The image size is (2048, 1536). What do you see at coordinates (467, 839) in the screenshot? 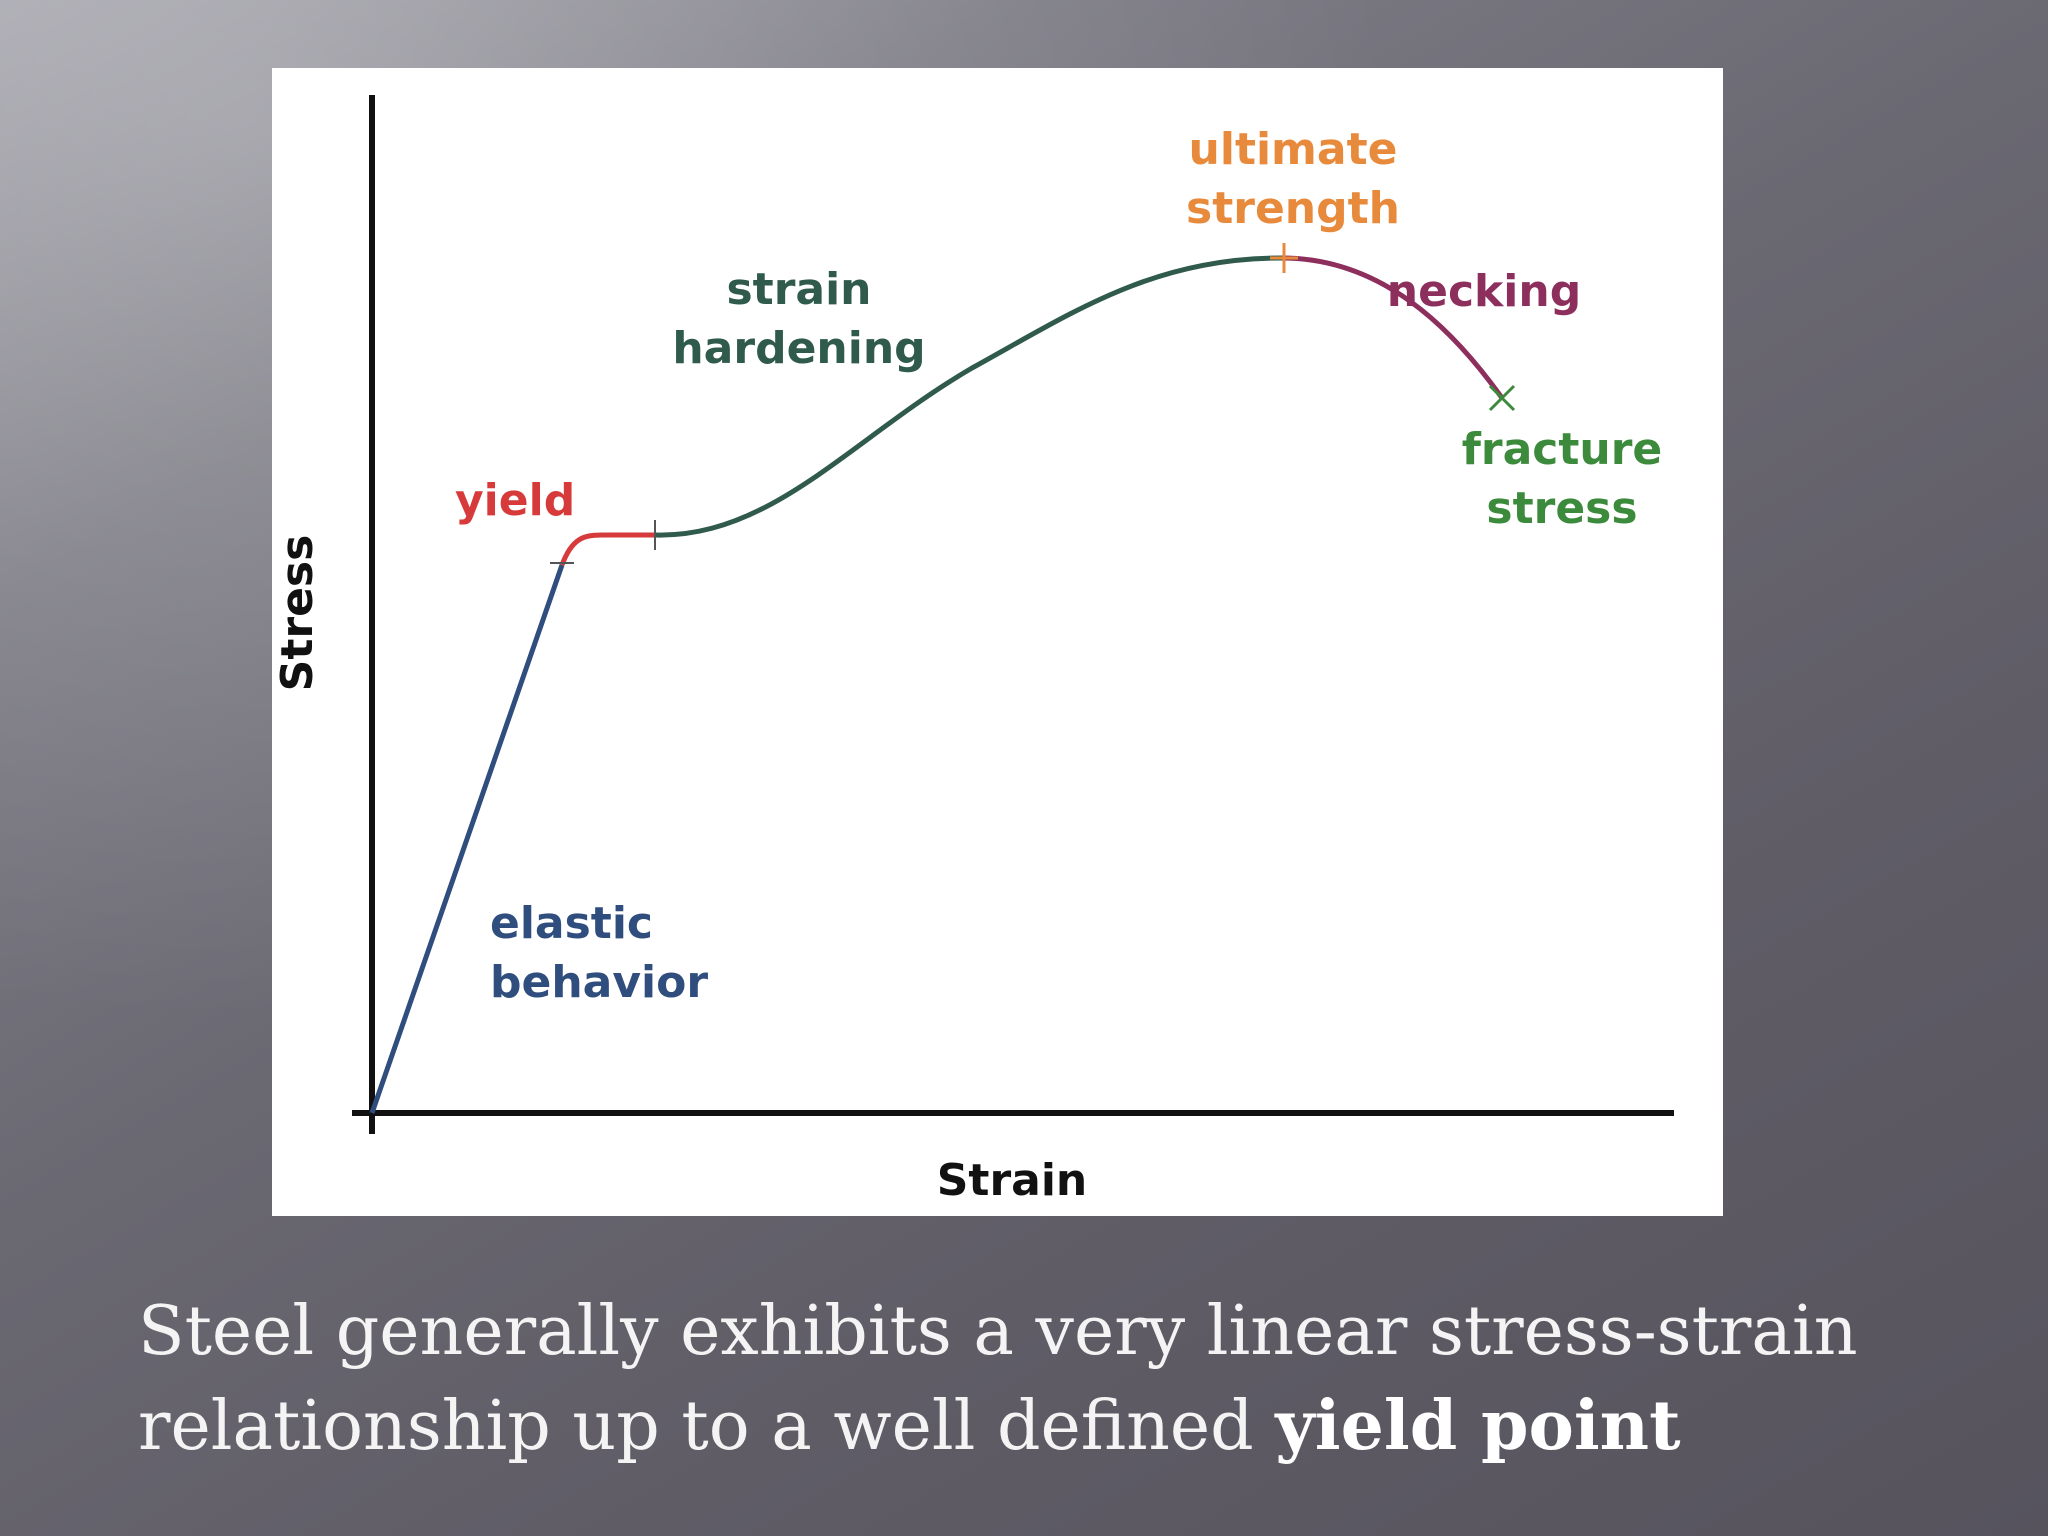
I see `curve-elastic` at bounding box center [467, 839].